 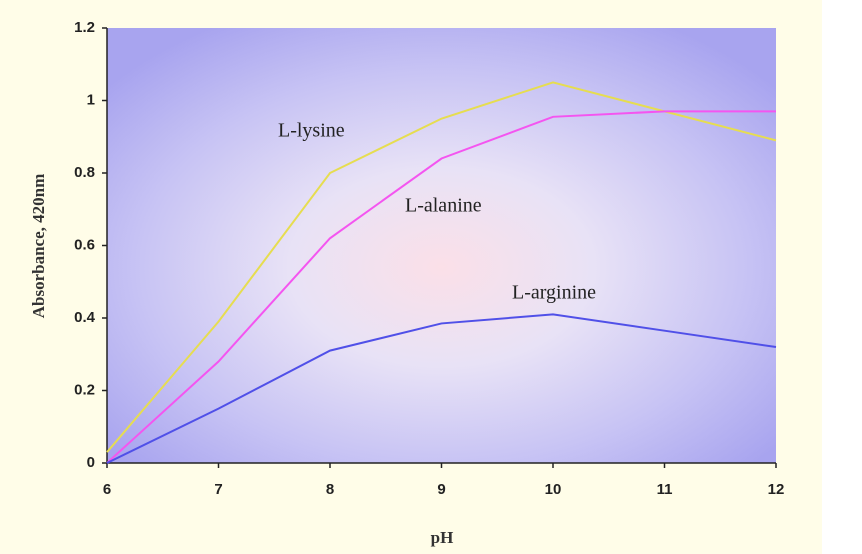 I want to click on y-tick-label: 0.2, so click(x=84, y=389).